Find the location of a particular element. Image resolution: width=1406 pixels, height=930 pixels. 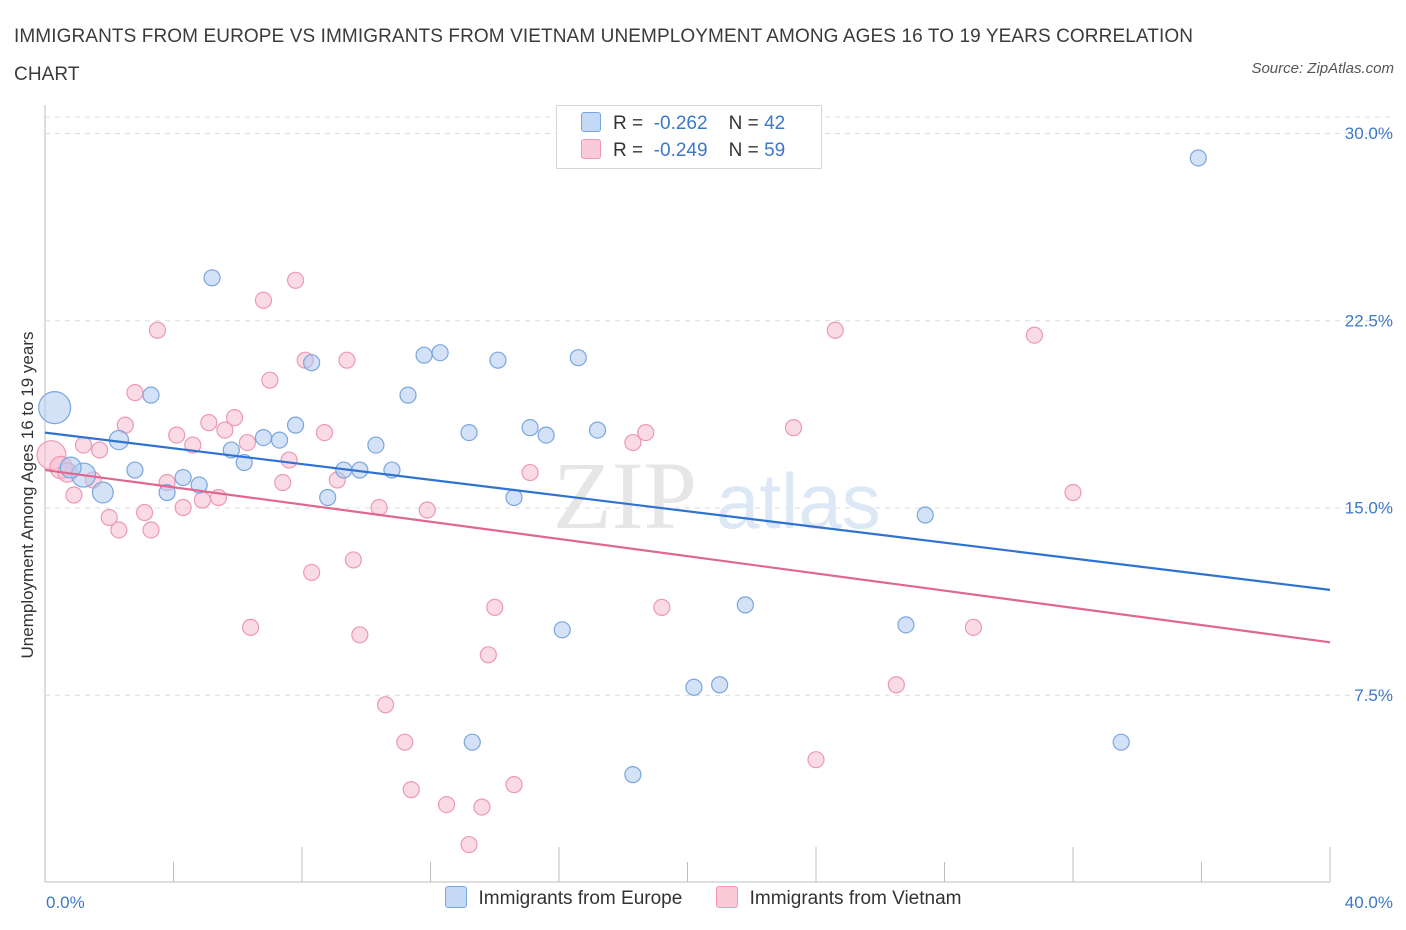

europe-legend-swatch is located at coordinates (455, 897).